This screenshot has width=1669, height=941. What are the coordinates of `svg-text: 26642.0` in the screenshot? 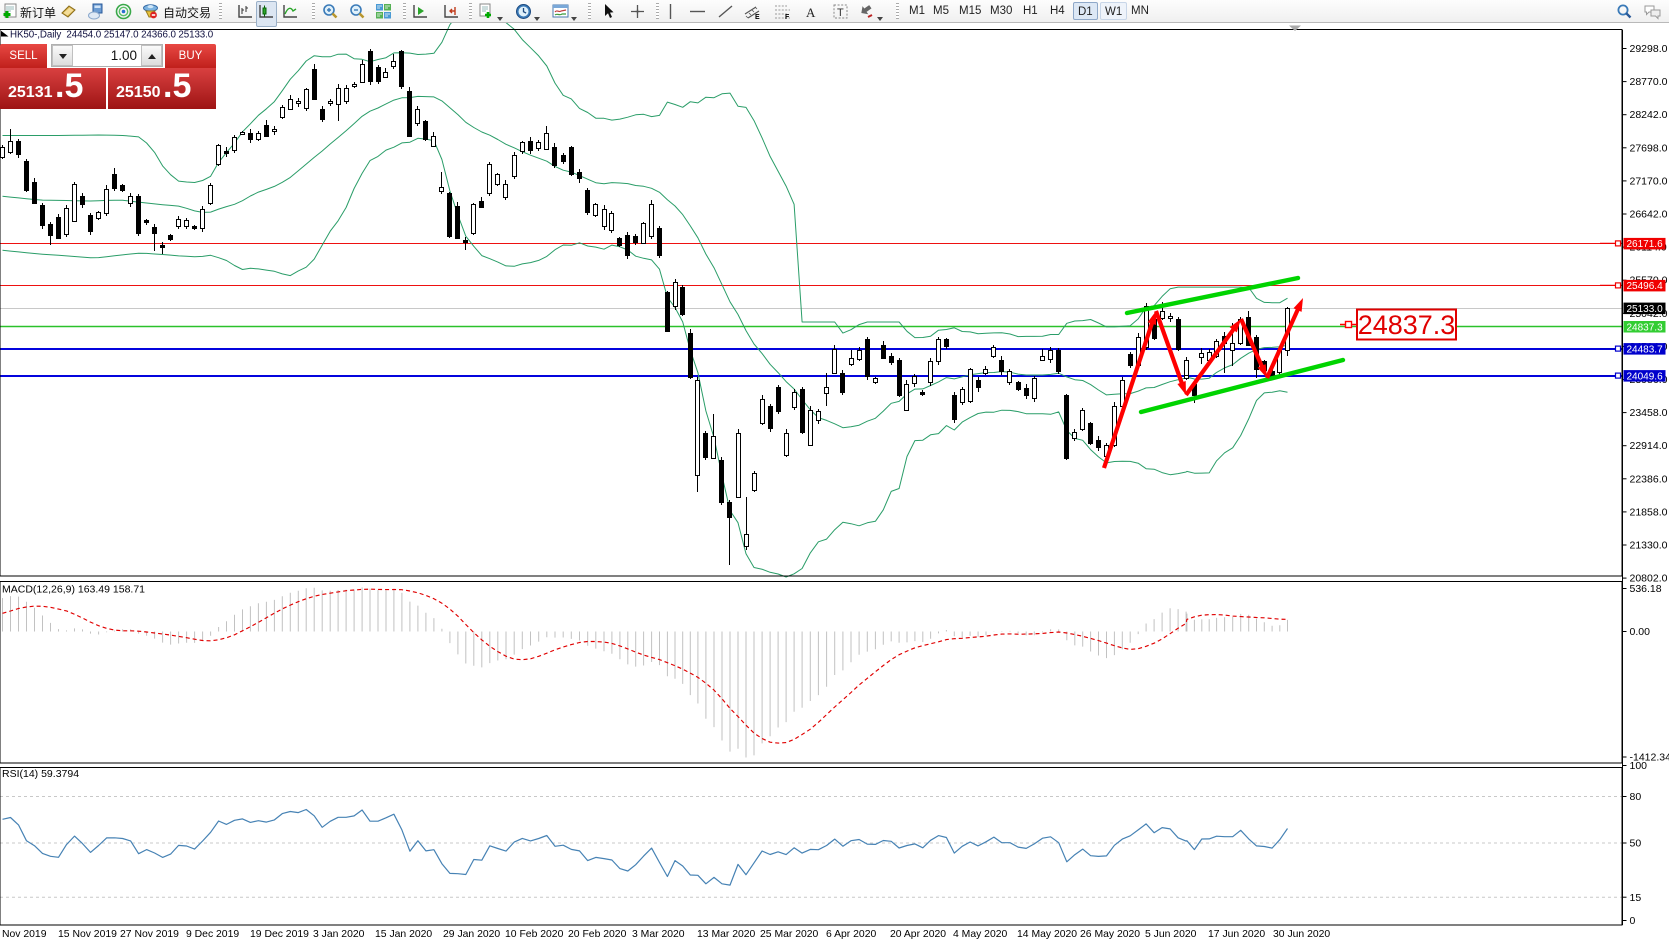 It's located at (1649, 215).